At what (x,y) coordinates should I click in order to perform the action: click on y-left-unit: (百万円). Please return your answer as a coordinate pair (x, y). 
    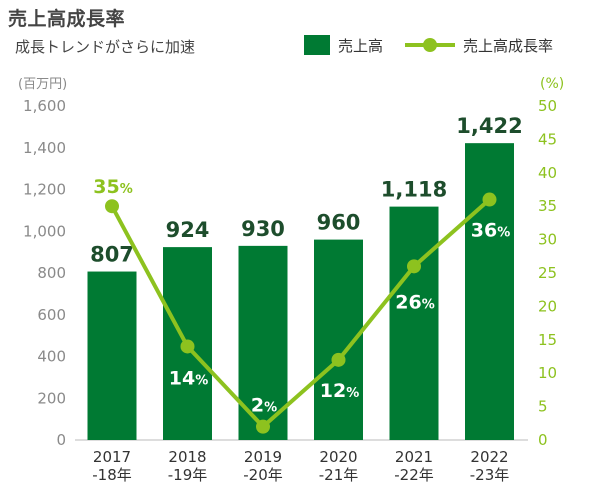
    Looking at the image, I should click on (42, 84).